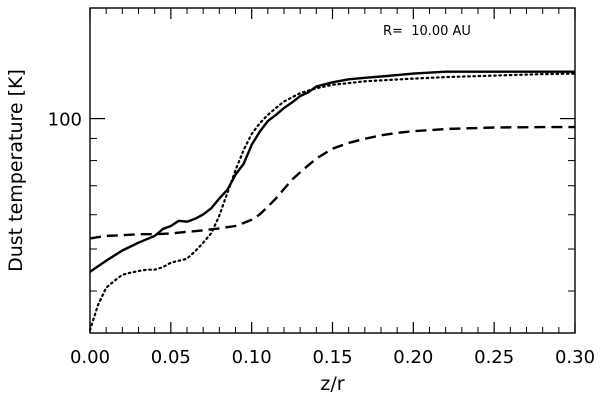 Image resolution: width=600 pixels, height=400 pixels. Describe the element at coordinates (65, 120) in the screenshot. I see `y-tick-label: 100` at that location.